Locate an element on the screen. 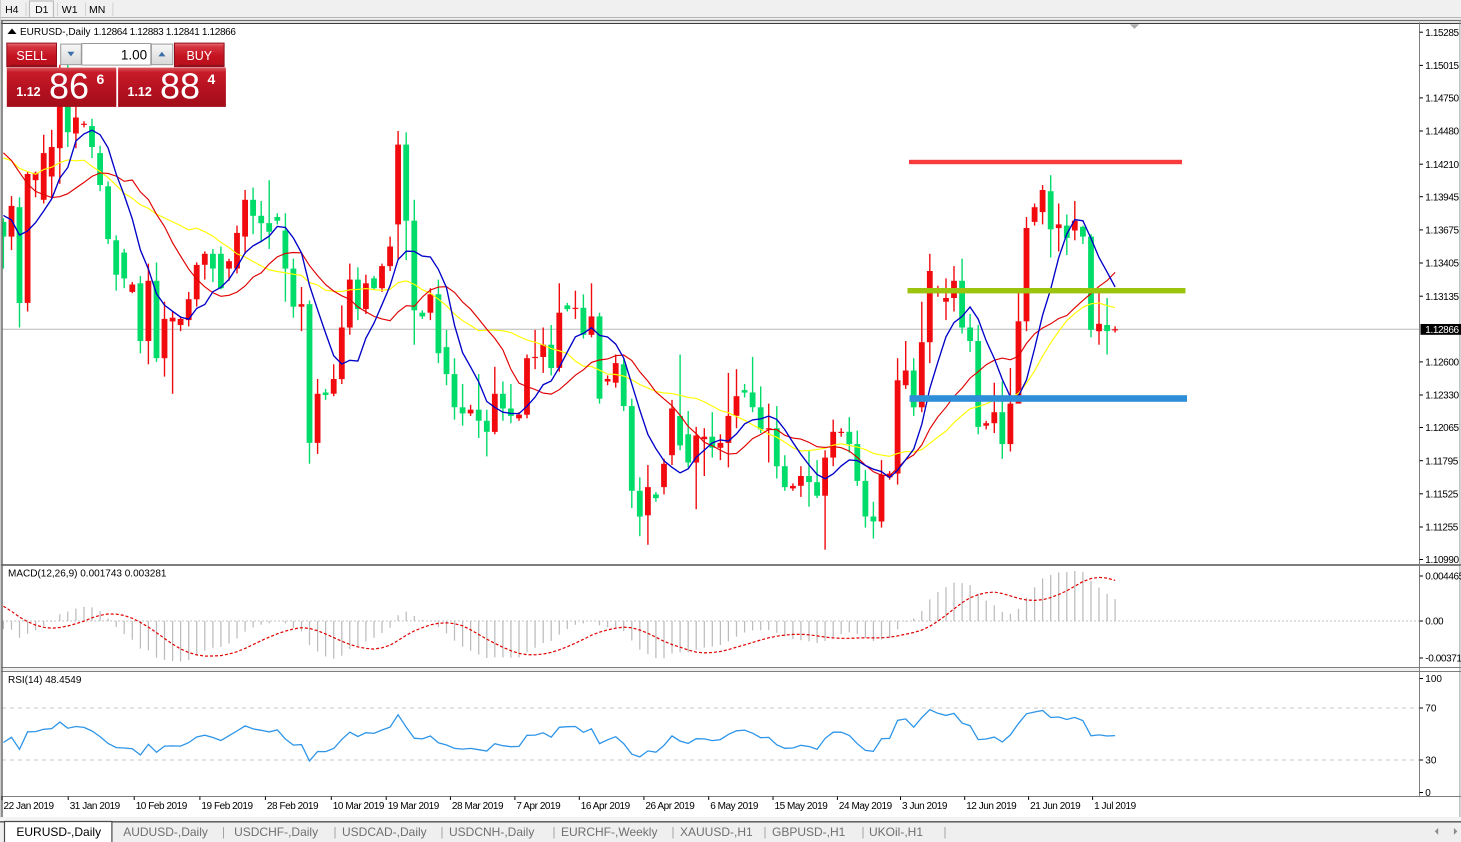  svg-text: 0.00 is located at coordinates (1434, 622).